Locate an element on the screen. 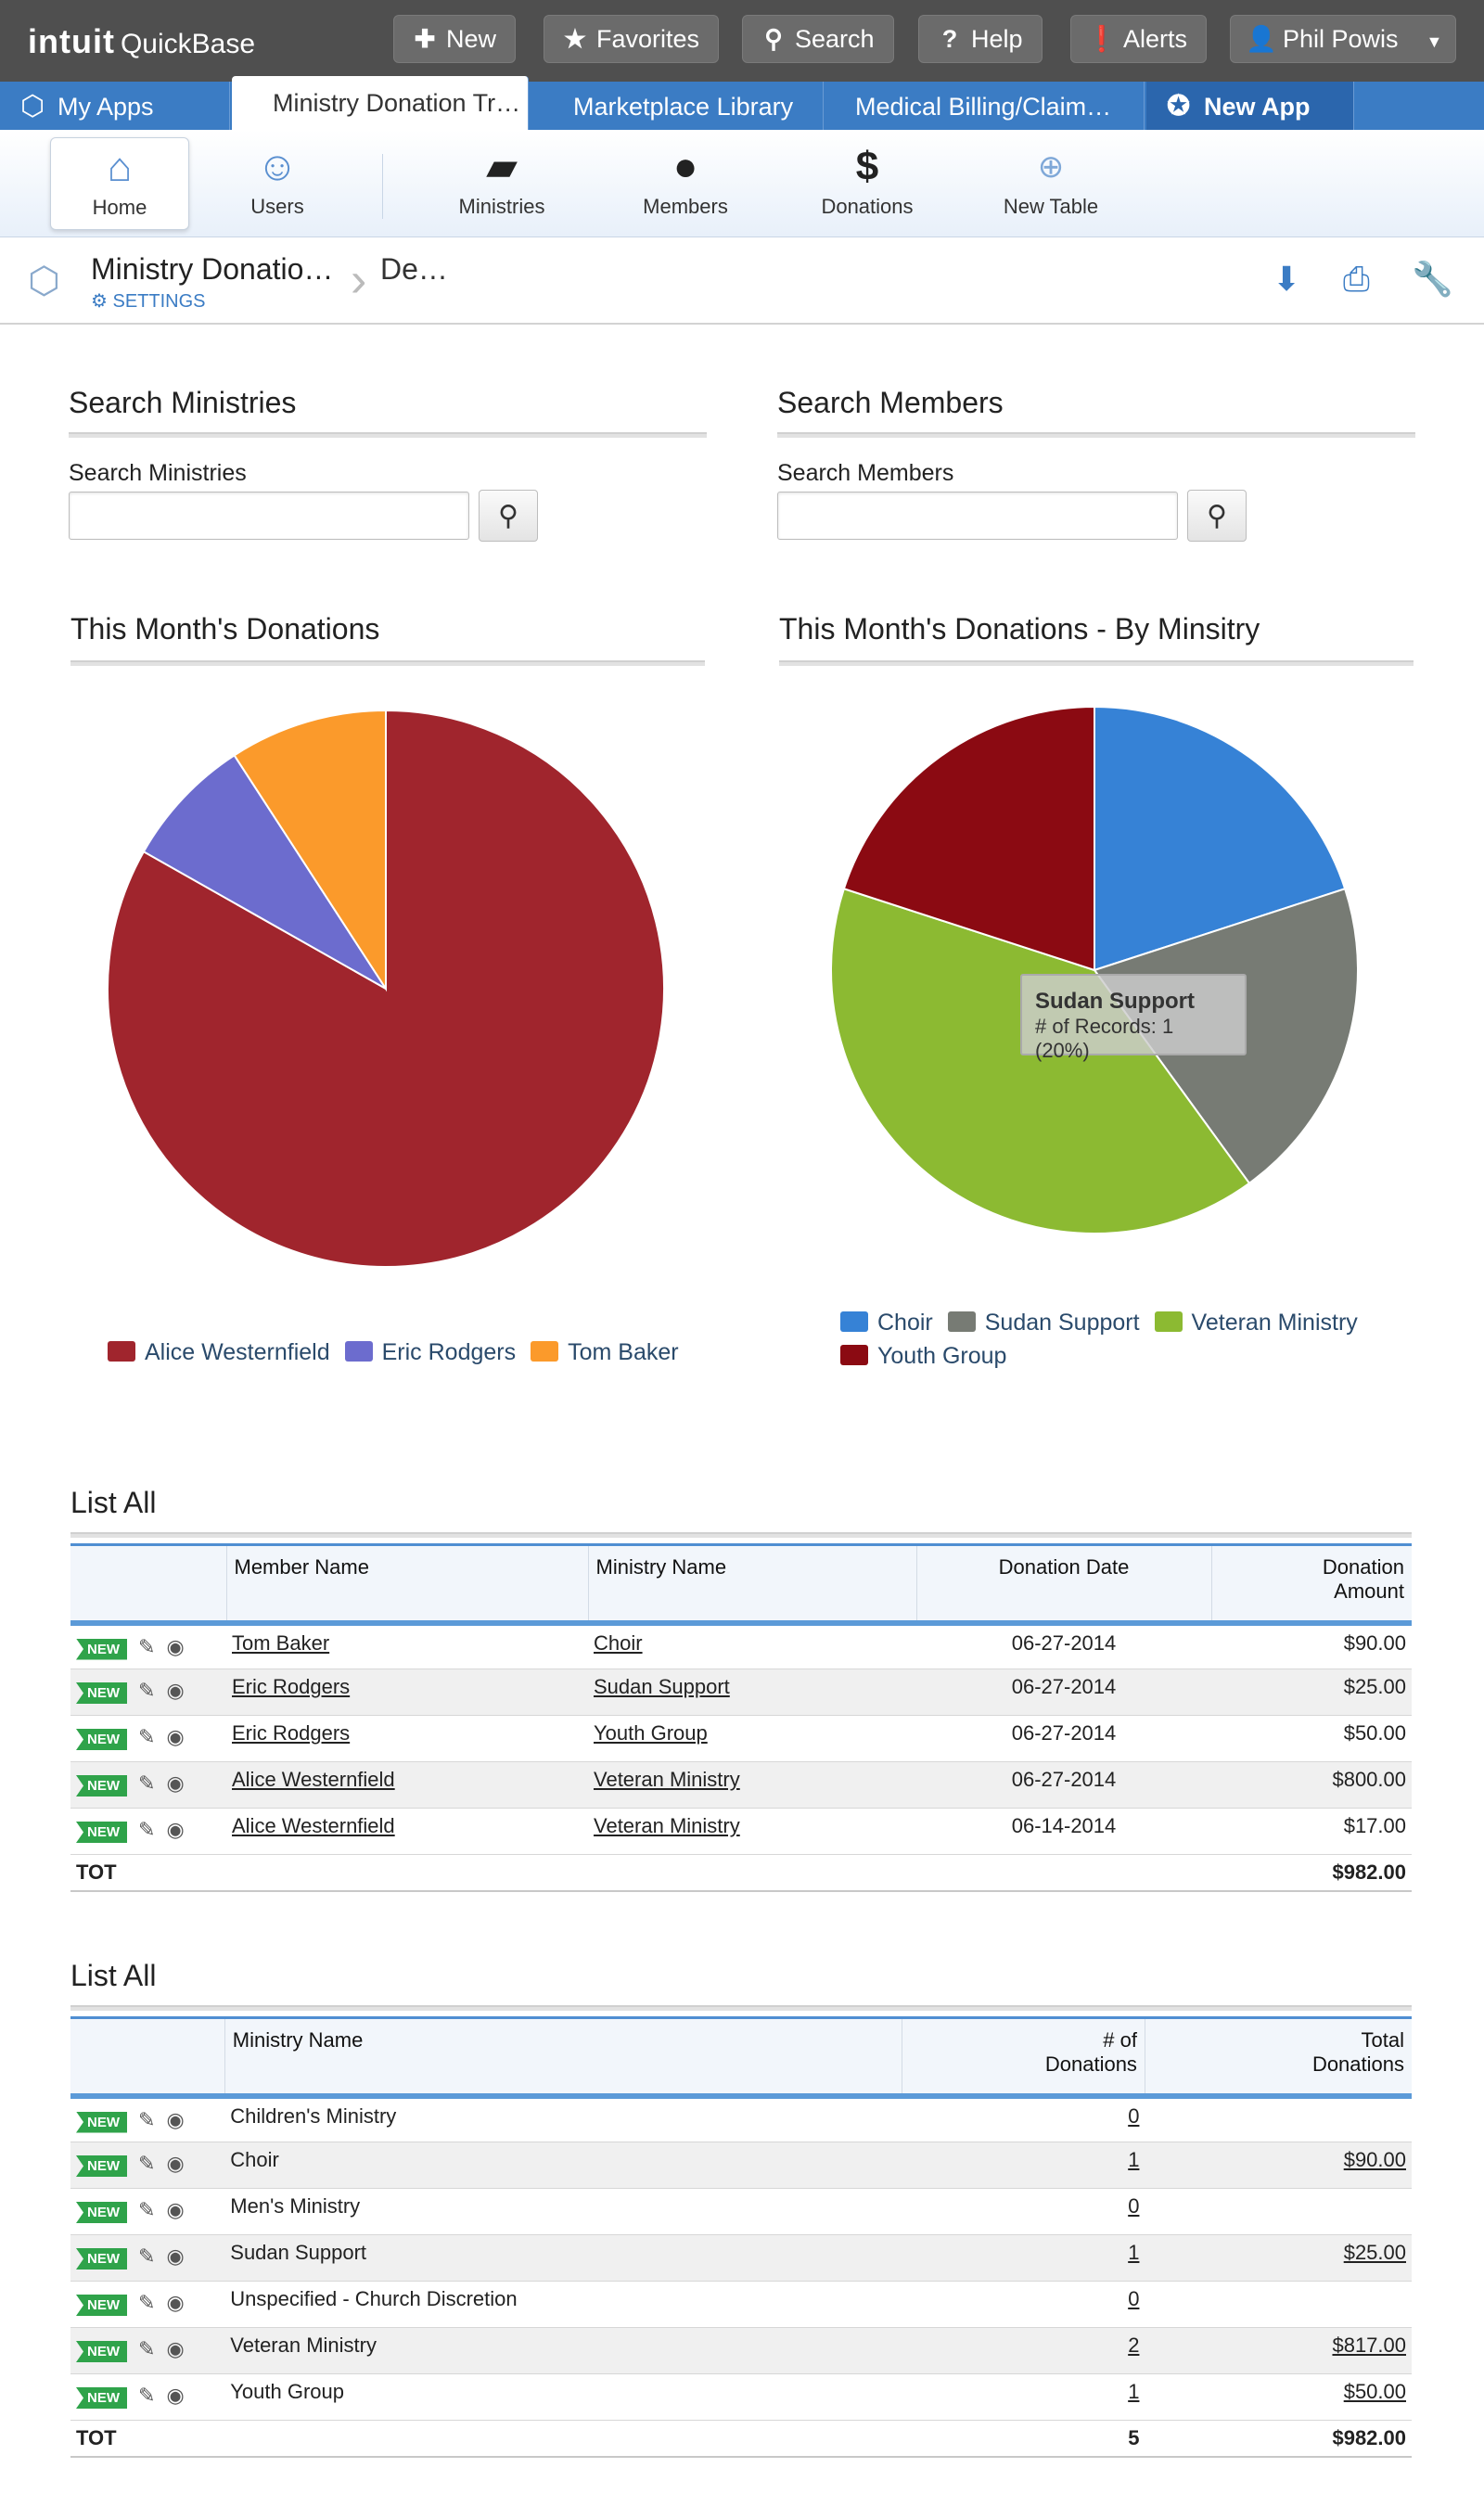 The image size is (1484, 2519). total-donations-header: Total Donations is located at coordinates (1278, 2058).